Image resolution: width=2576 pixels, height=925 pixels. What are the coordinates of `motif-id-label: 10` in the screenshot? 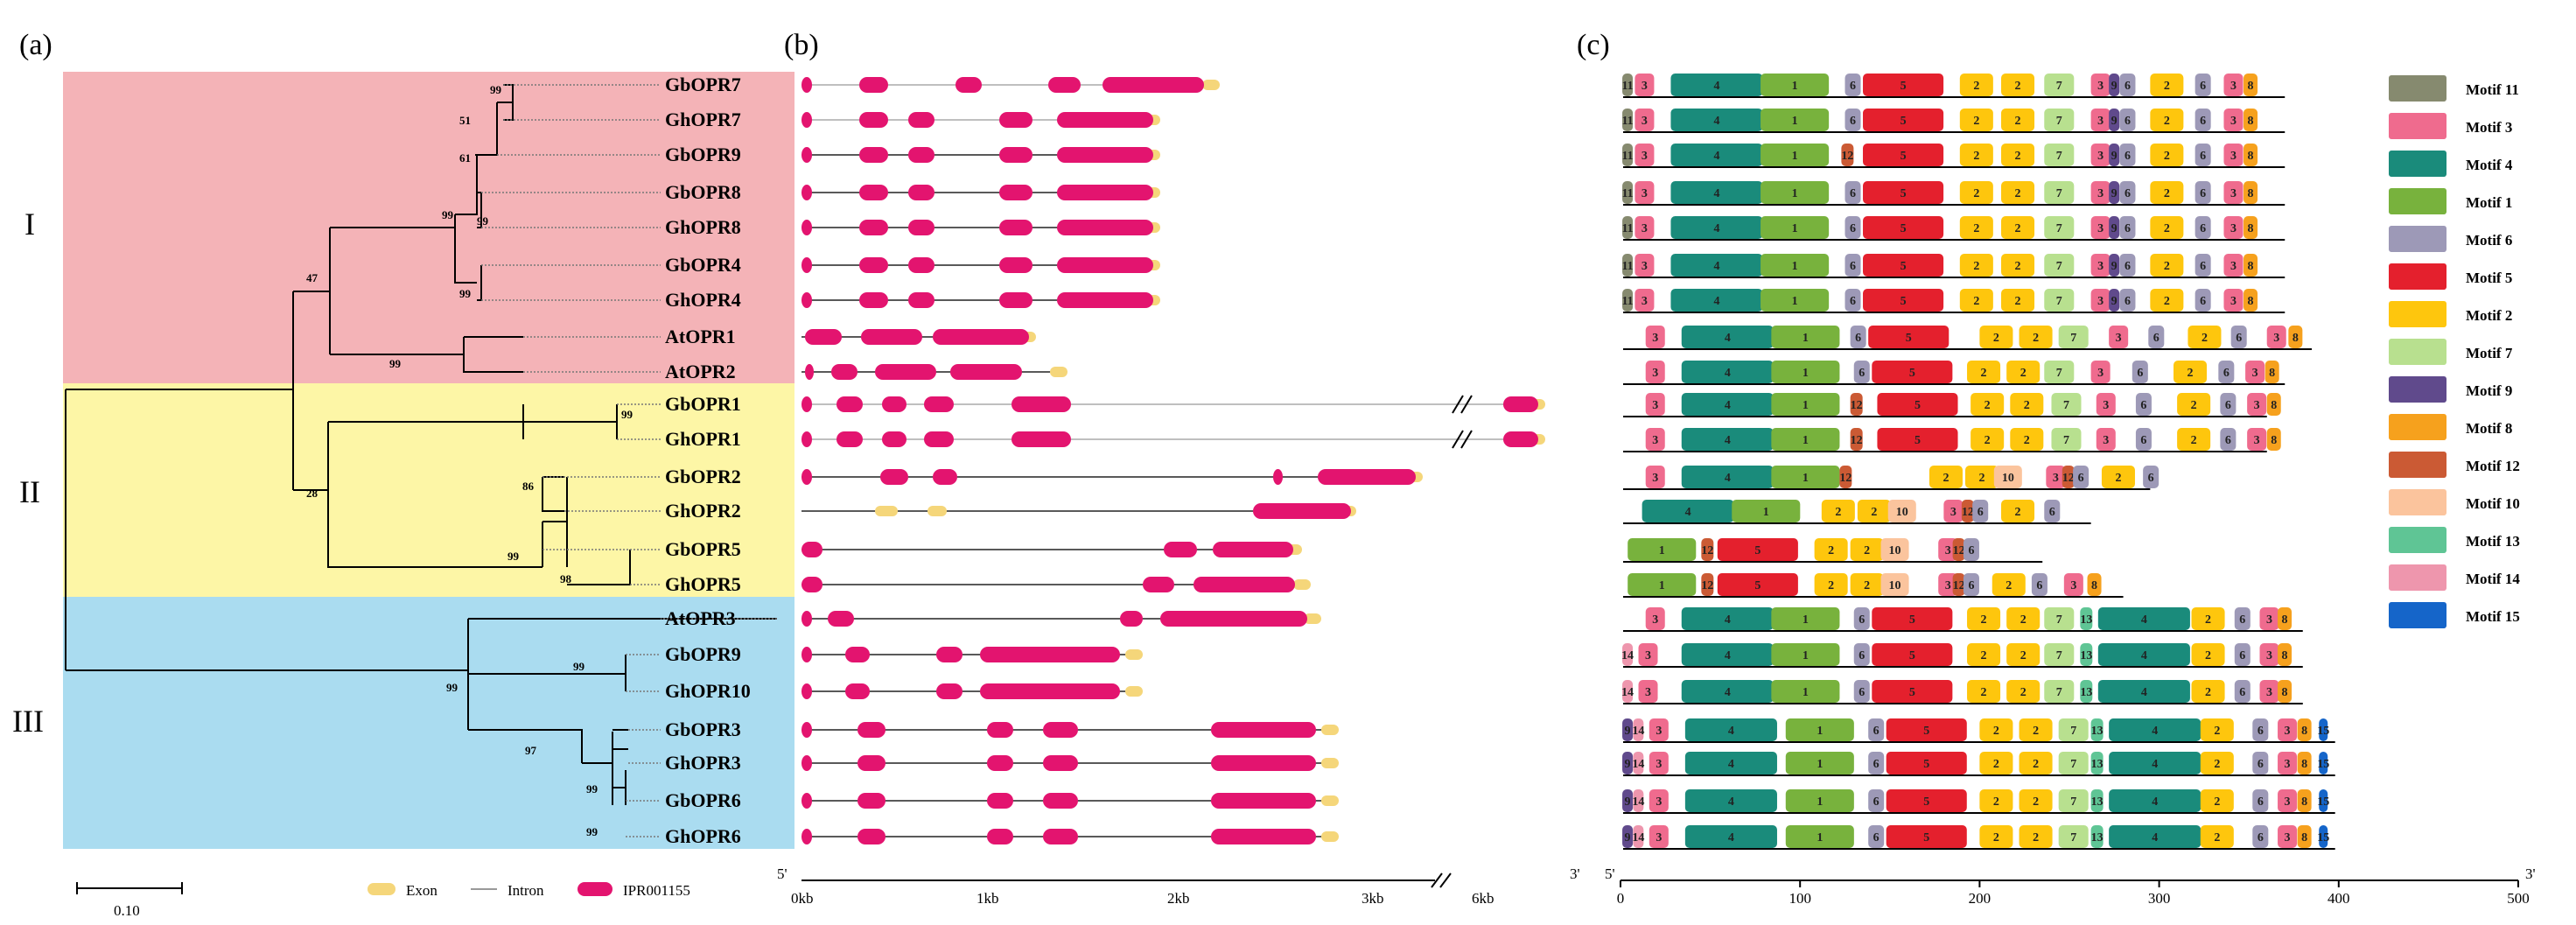 It's located at (1895, 586).